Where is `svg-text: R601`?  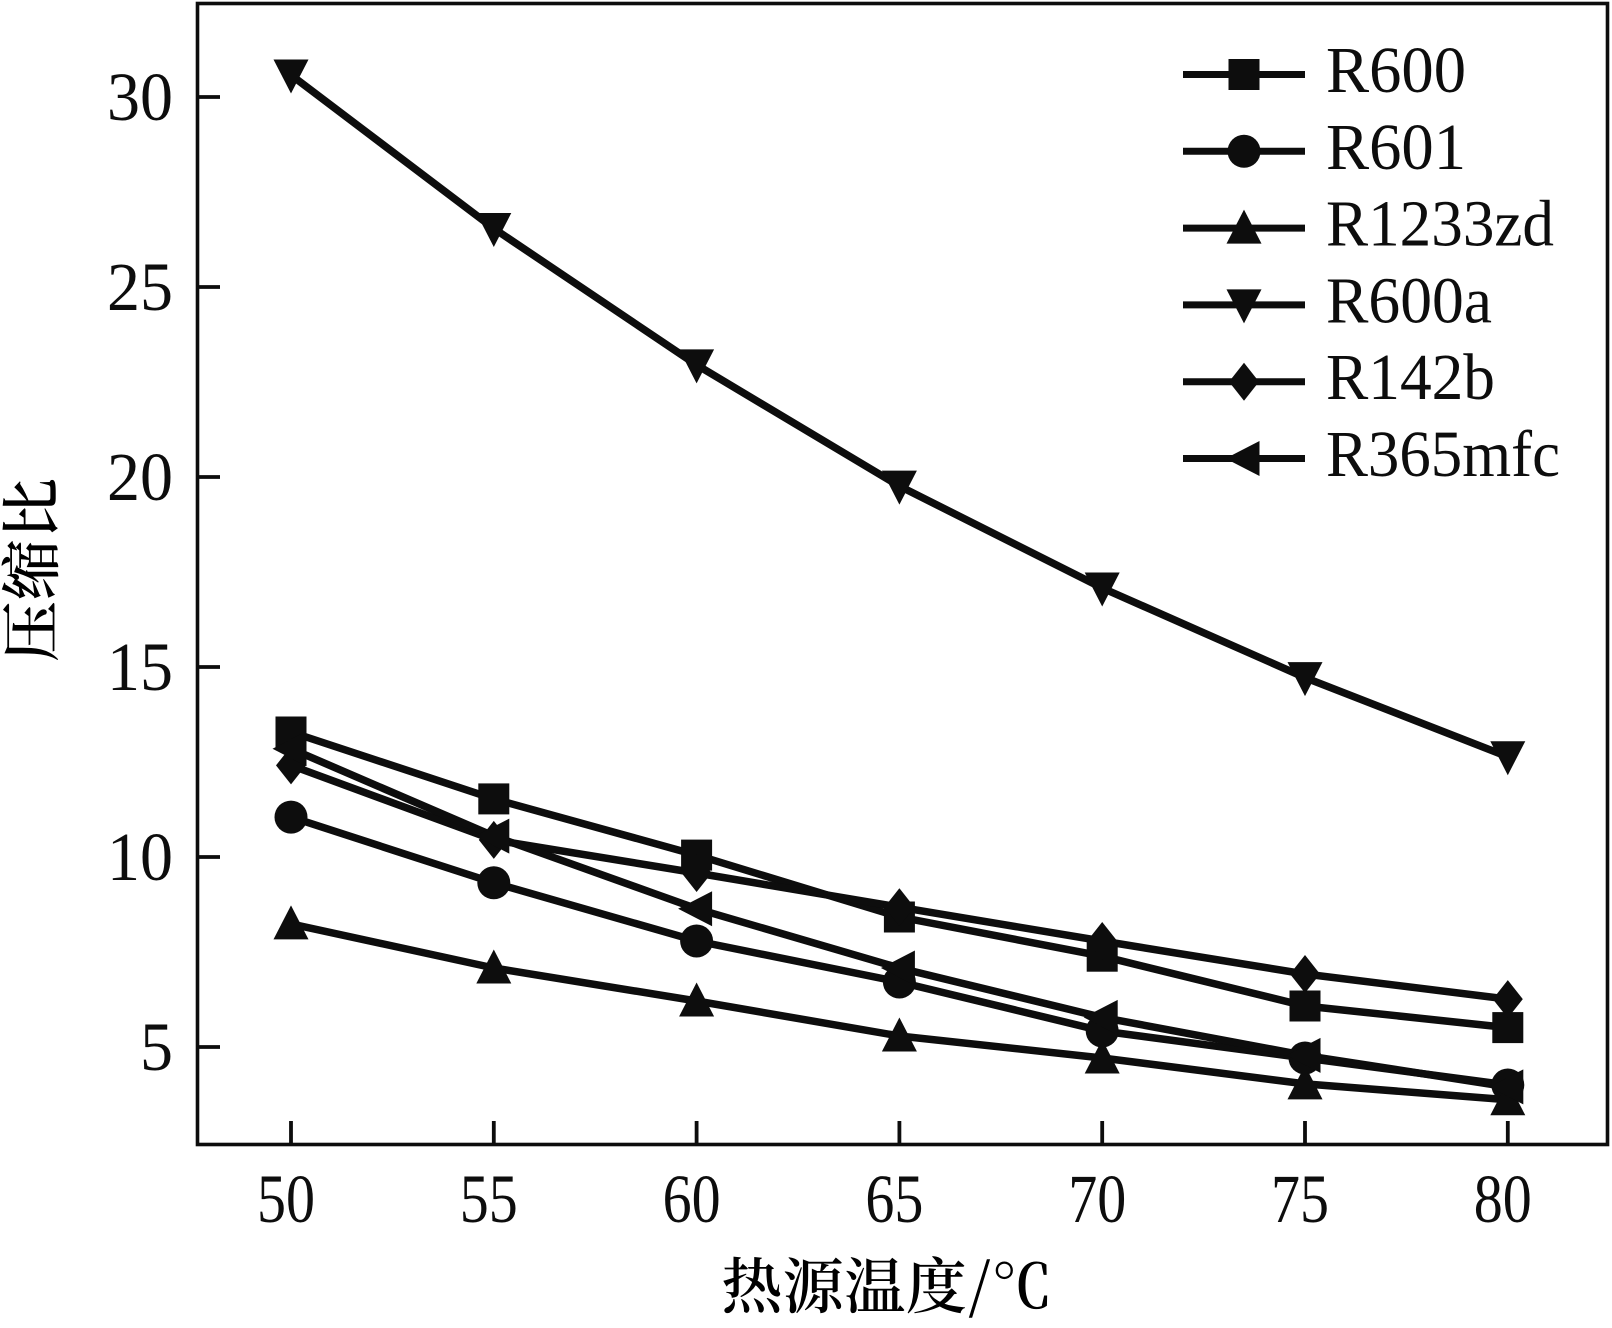
svg-text: R601 is located at coordinates (1396, 147).